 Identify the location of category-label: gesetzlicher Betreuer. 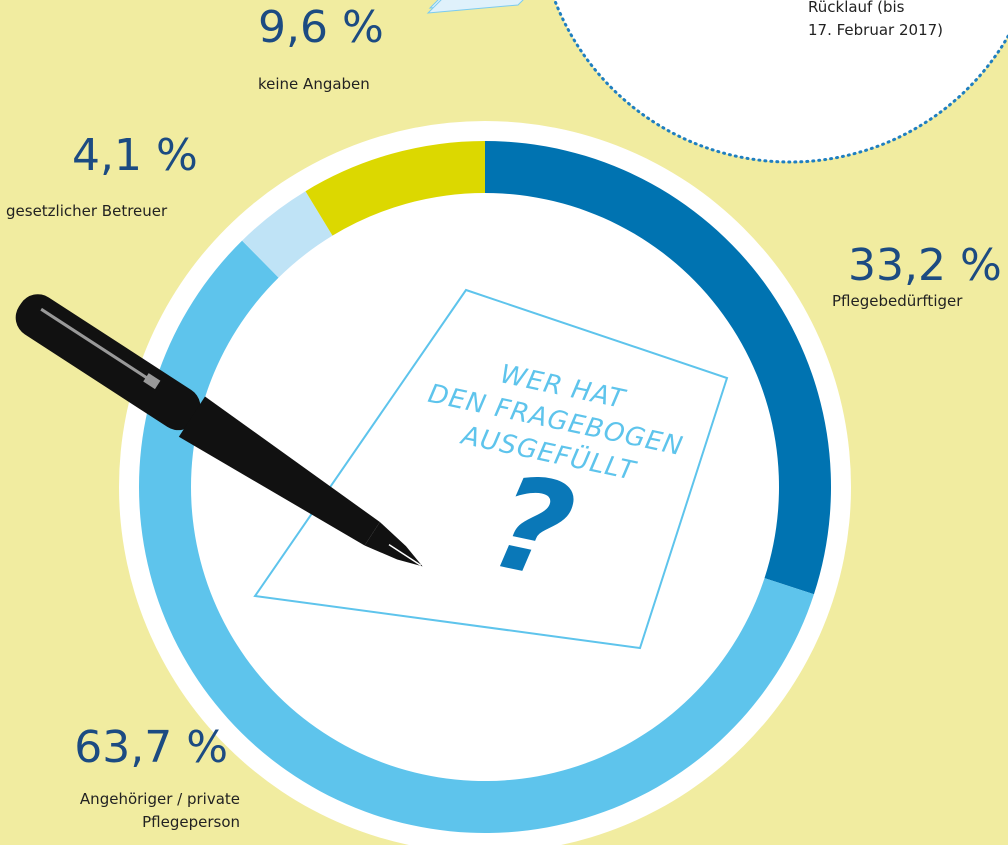
(87, 211).